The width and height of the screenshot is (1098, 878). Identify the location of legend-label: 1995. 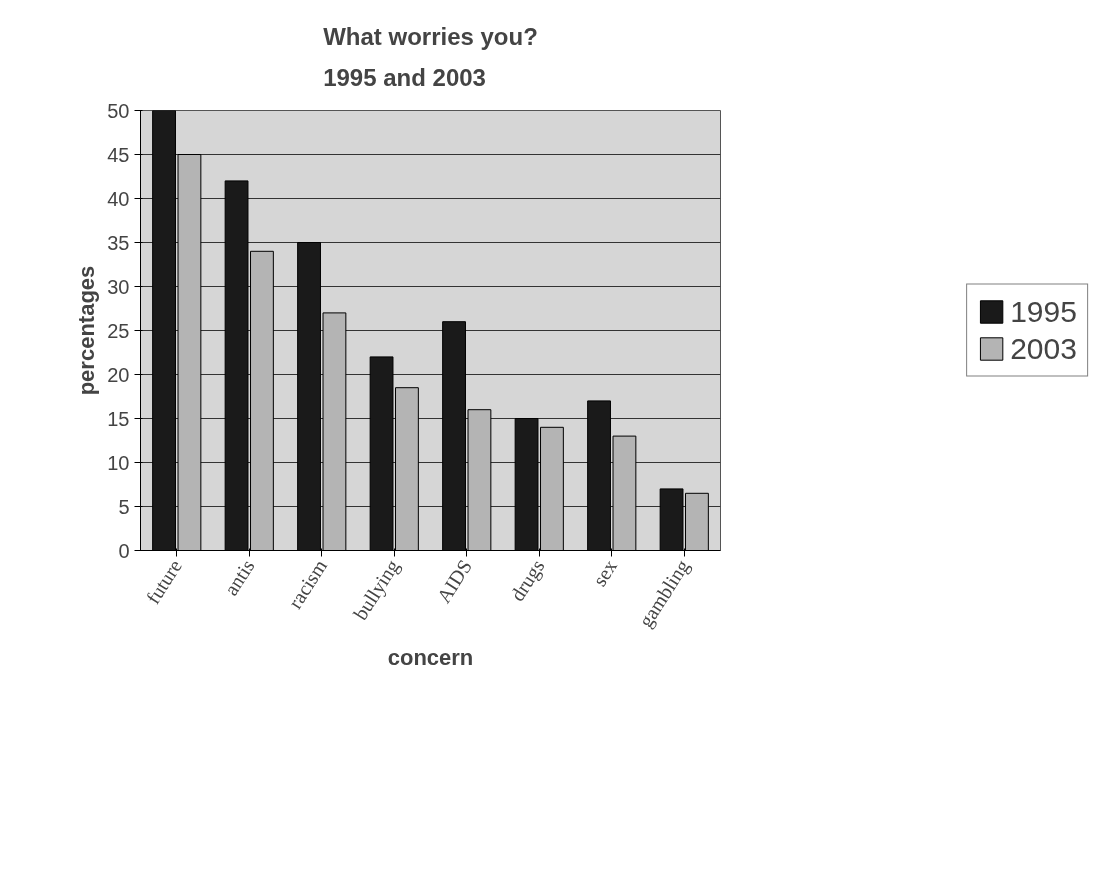
(1043, 311).